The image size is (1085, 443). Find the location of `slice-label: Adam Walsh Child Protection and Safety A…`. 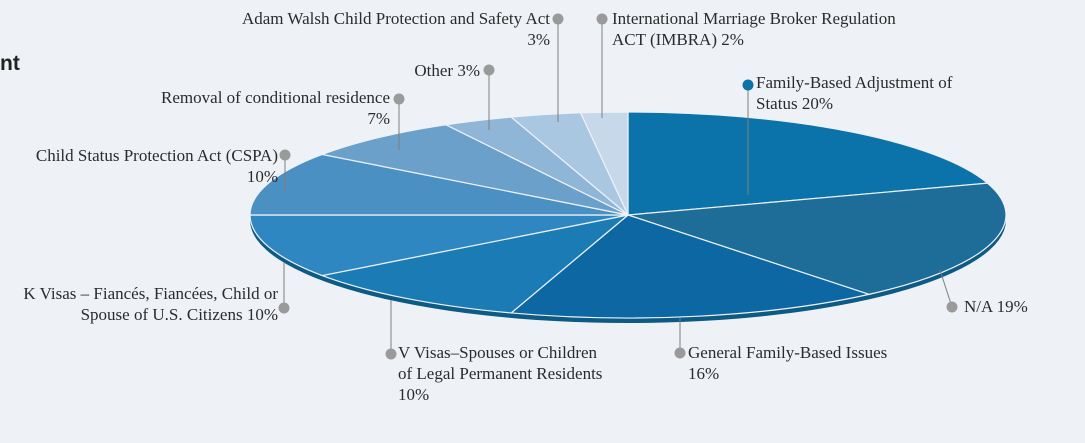

slice-label: Adam Walsh Child Protection and Safety A… is located at coordinates (390, 29).